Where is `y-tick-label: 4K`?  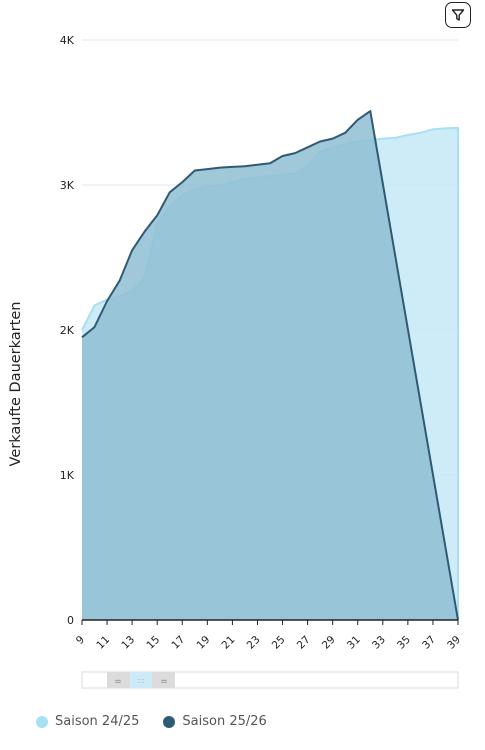
y-tick-label: 4K is located at coordinates (67, 40).